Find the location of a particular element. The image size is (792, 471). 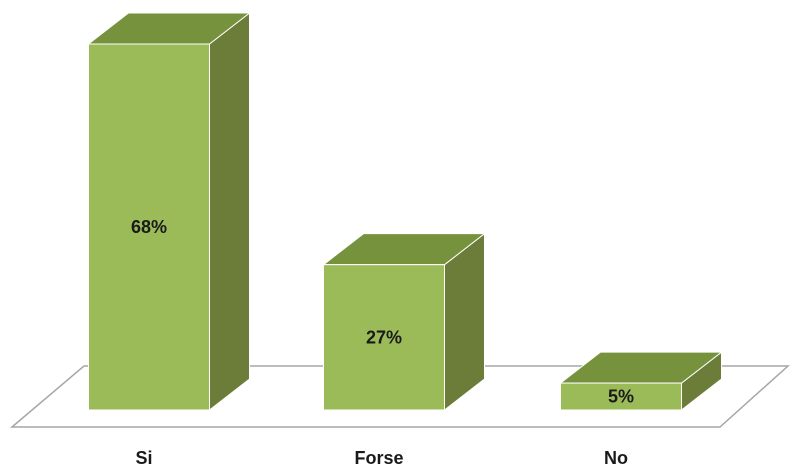

bar-front-forse is located at coordinates (384, 337).